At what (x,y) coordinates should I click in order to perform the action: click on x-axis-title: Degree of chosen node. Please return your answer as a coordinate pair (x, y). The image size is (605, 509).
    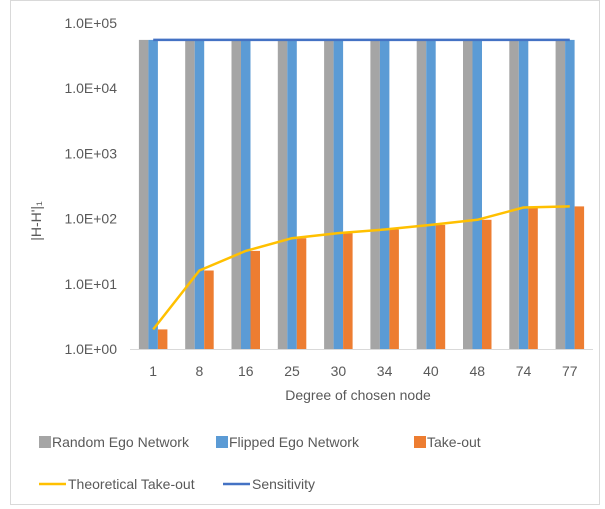
    Looking at the image, I should click on (358, 395).